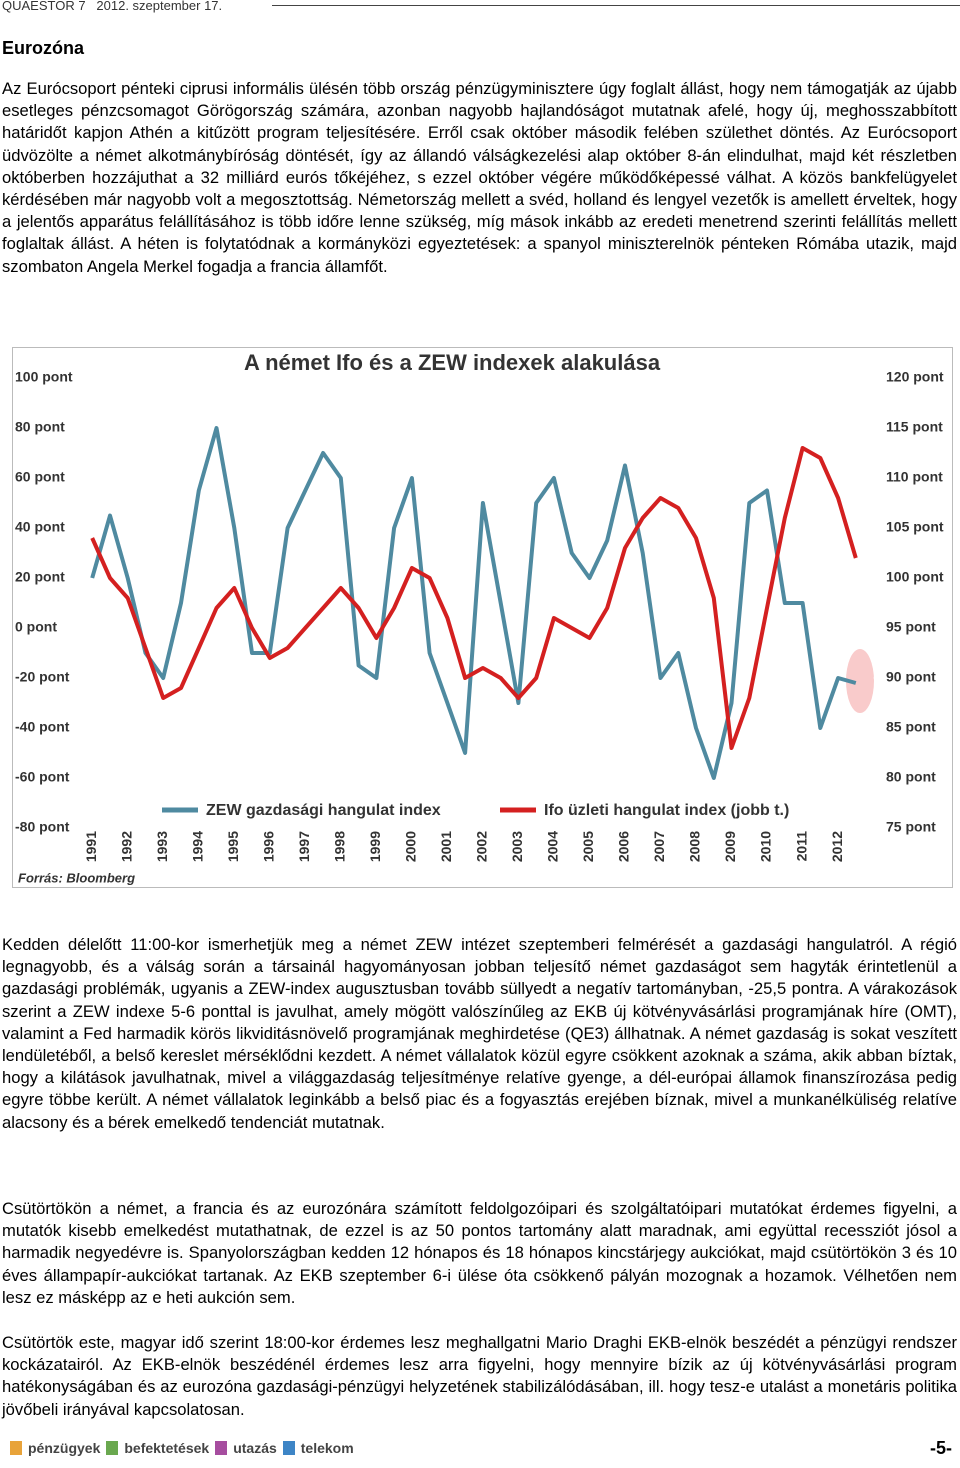  I want to click on y-tick-label: 100 pont, so click(44, 377).